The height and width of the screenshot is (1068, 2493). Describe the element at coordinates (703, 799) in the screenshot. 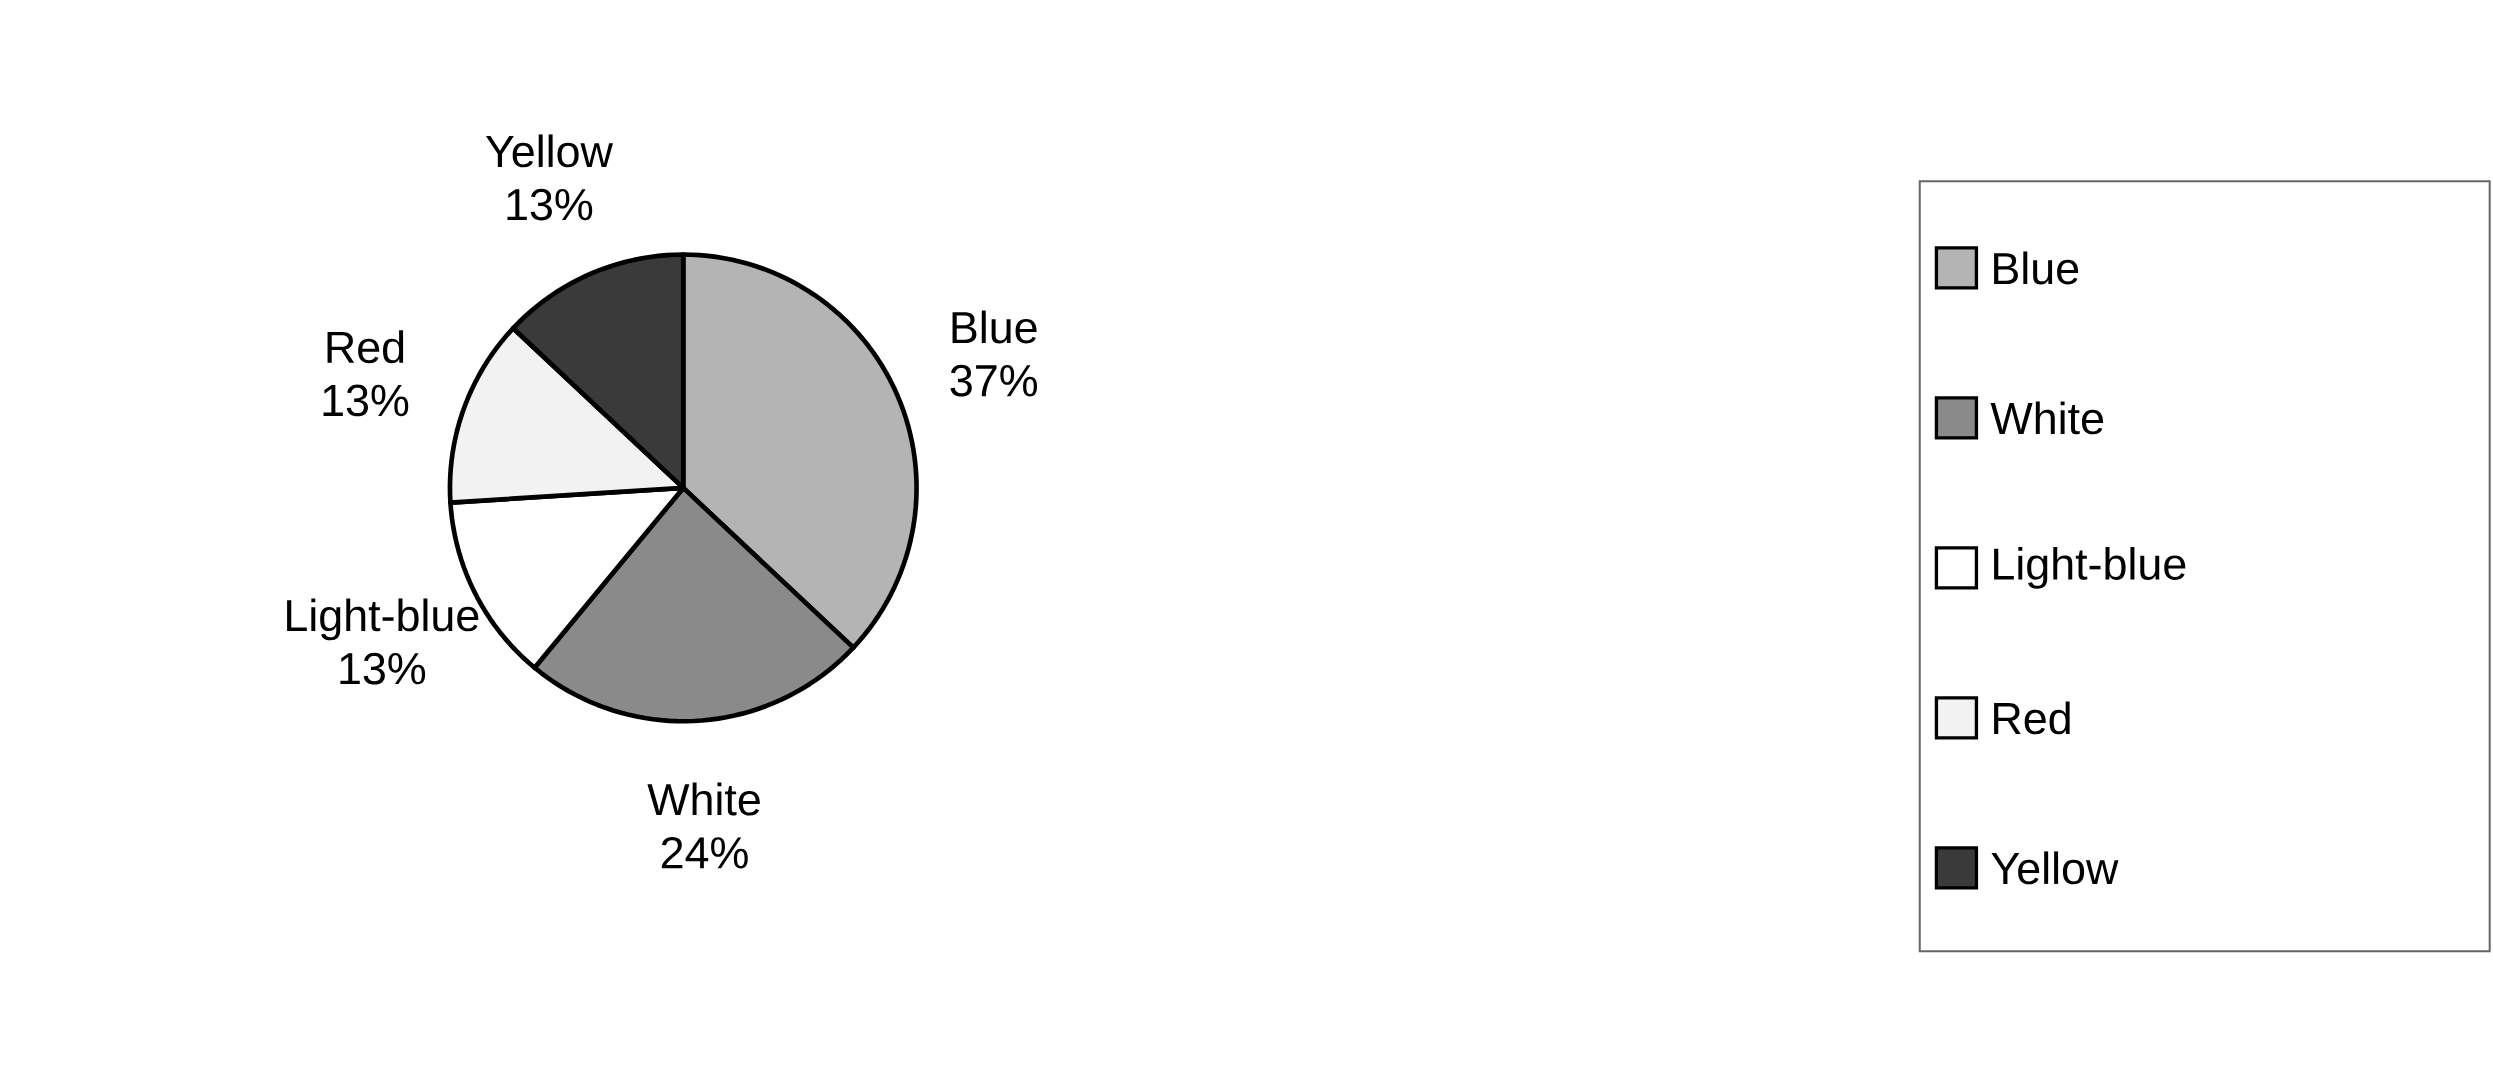

I see `slice-label: White` at that location.